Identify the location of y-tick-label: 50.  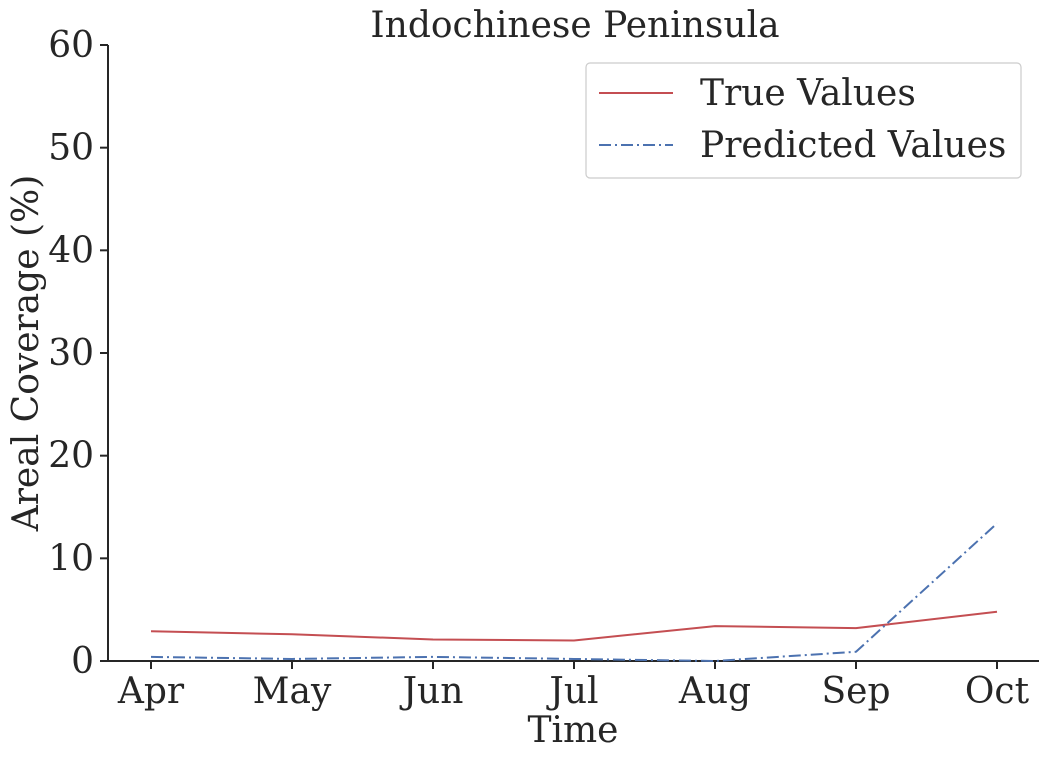
(71, 148).